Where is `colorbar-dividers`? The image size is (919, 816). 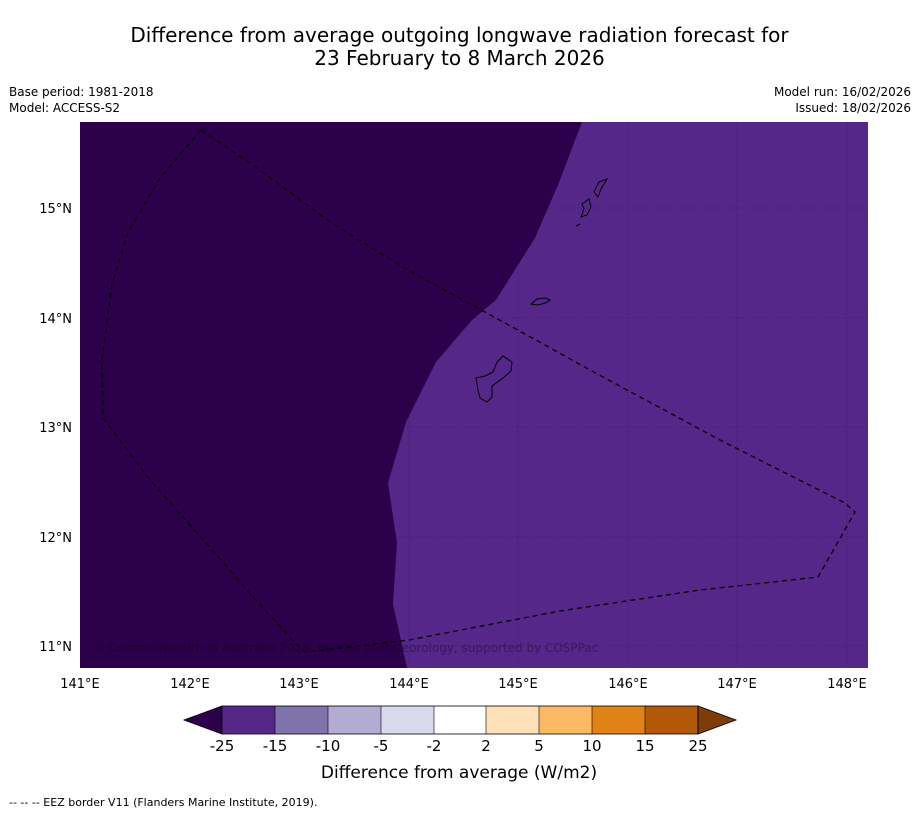
colorbar-dividers is located at coordinates (460, 720).